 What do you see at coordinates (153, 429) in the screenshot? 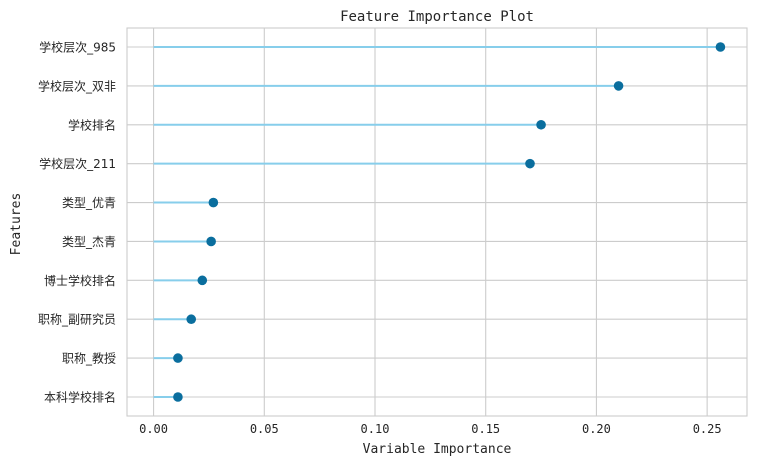
I see `x-tick-label: 0.00` at bounding box center [153, 429].